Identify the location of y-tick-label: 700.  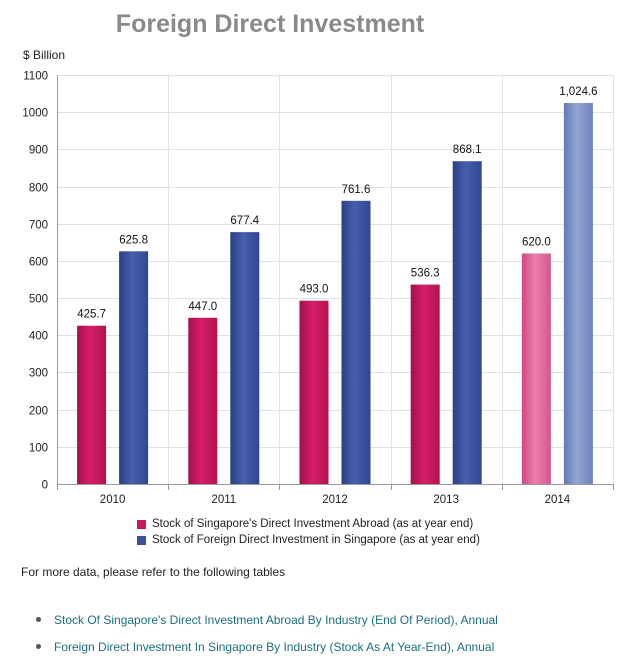
(38, 226).